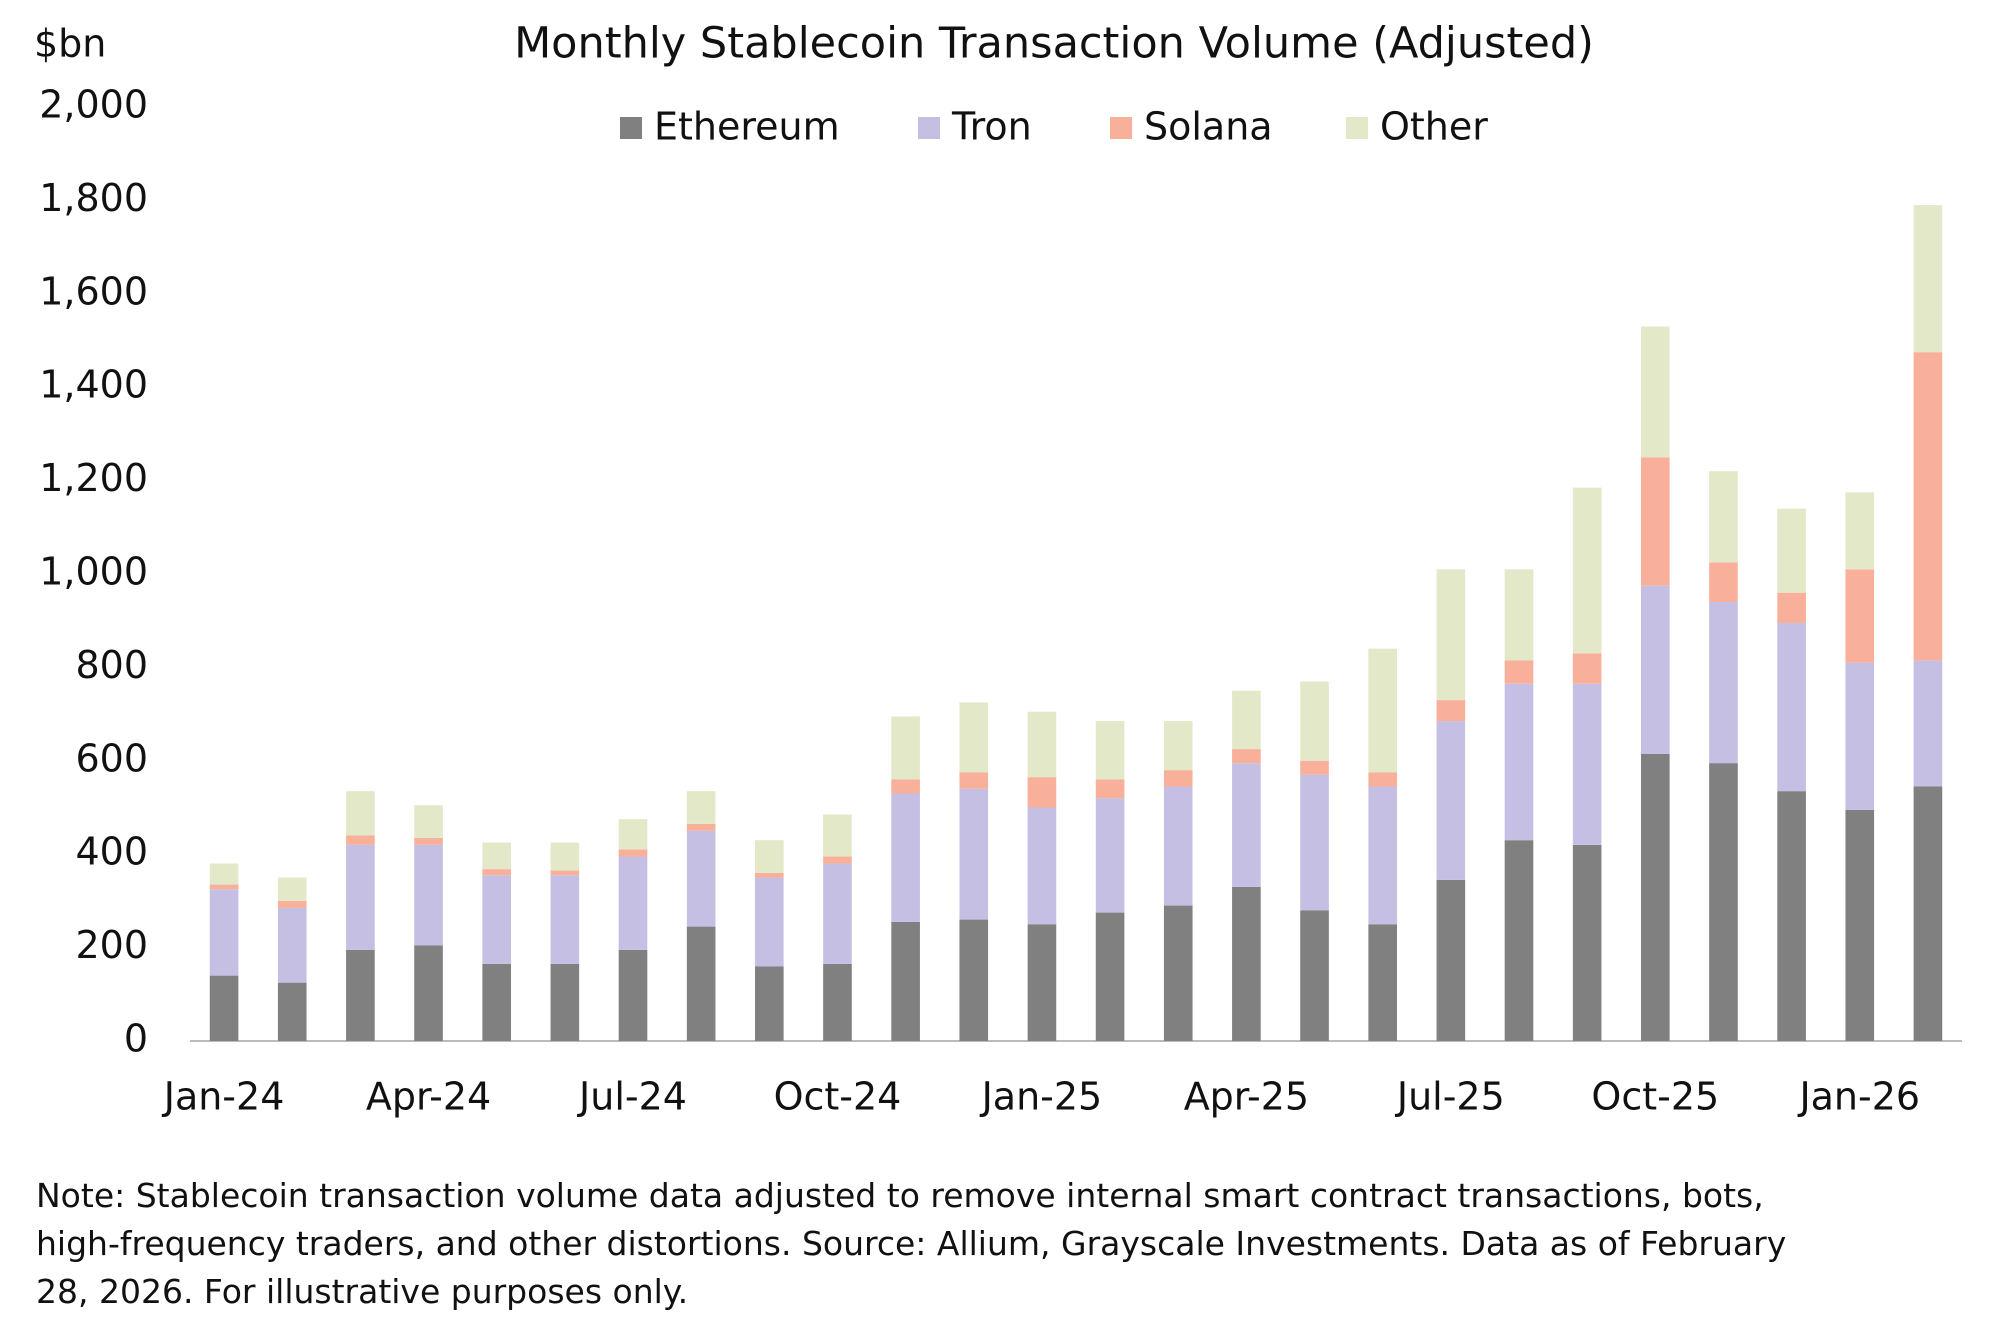  I want to click on legend-label: Other, so click(1434, 127).